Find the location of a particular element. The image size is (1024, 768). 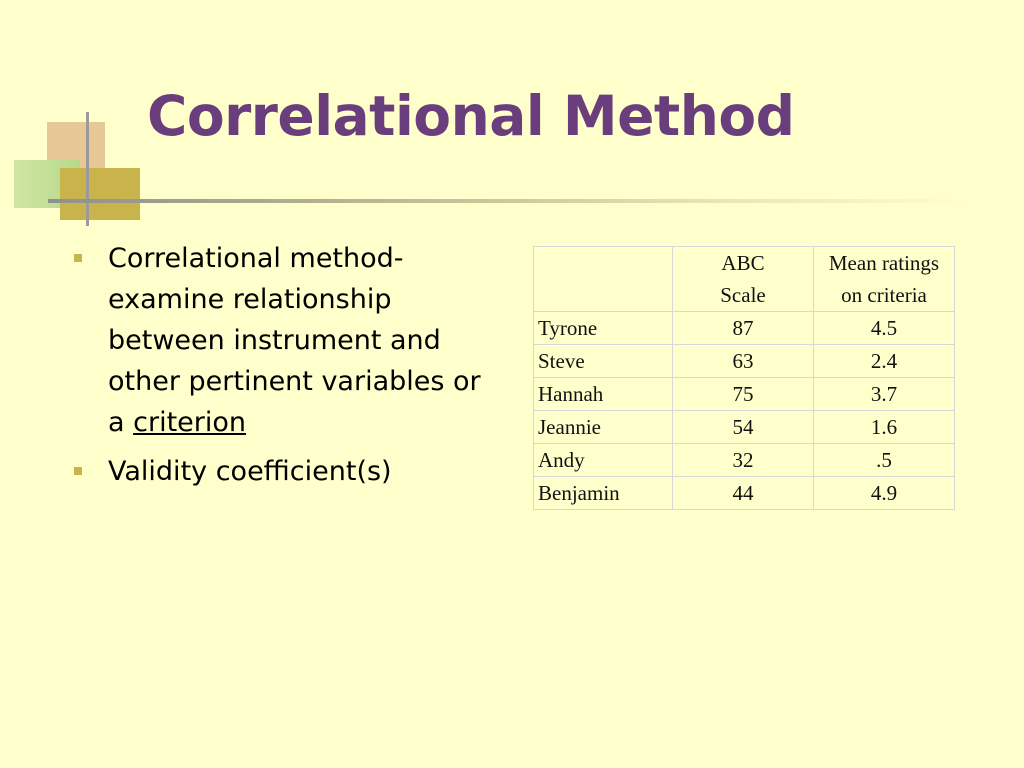

table-cell-abc: 87 is located at coordinates (743, 328).